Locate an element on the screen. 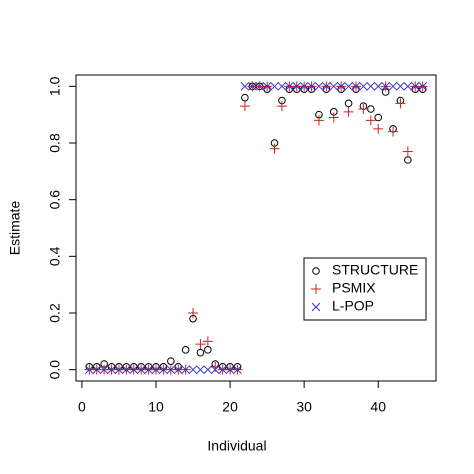 This screenshot has height=474, width=474. x-tick-label: 20 is located at coordinates (230, 407).